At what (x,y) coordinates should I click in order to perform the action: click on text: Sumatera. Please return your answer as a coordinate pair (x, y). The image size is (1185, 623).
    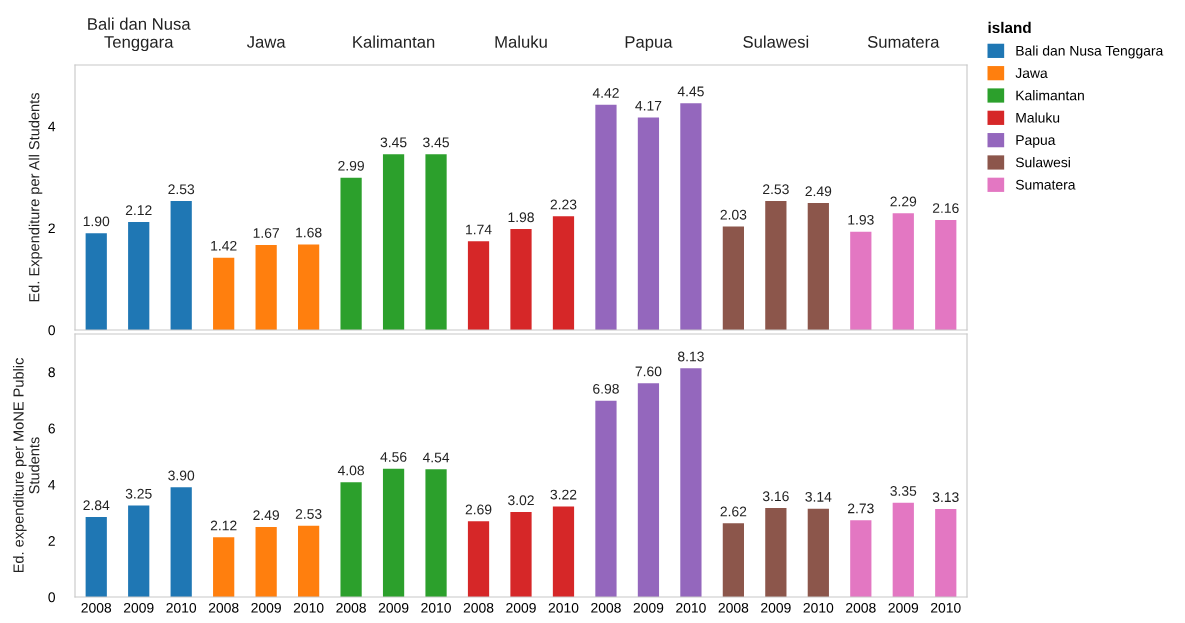
    Looking at the image, I should click on (903, 42).